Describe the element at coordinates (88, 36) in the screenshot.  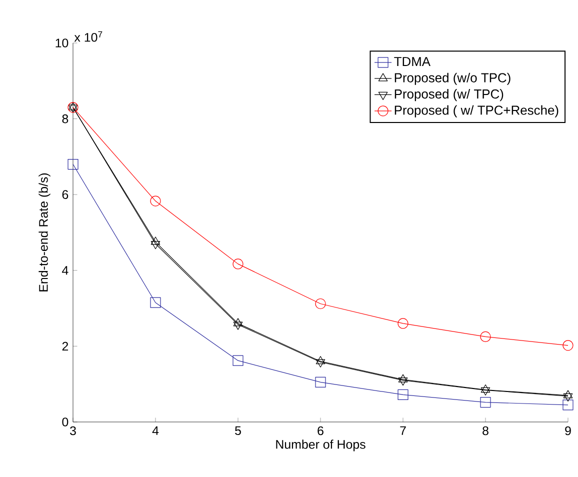
I see `text: x 10$^{7}$` at that location.